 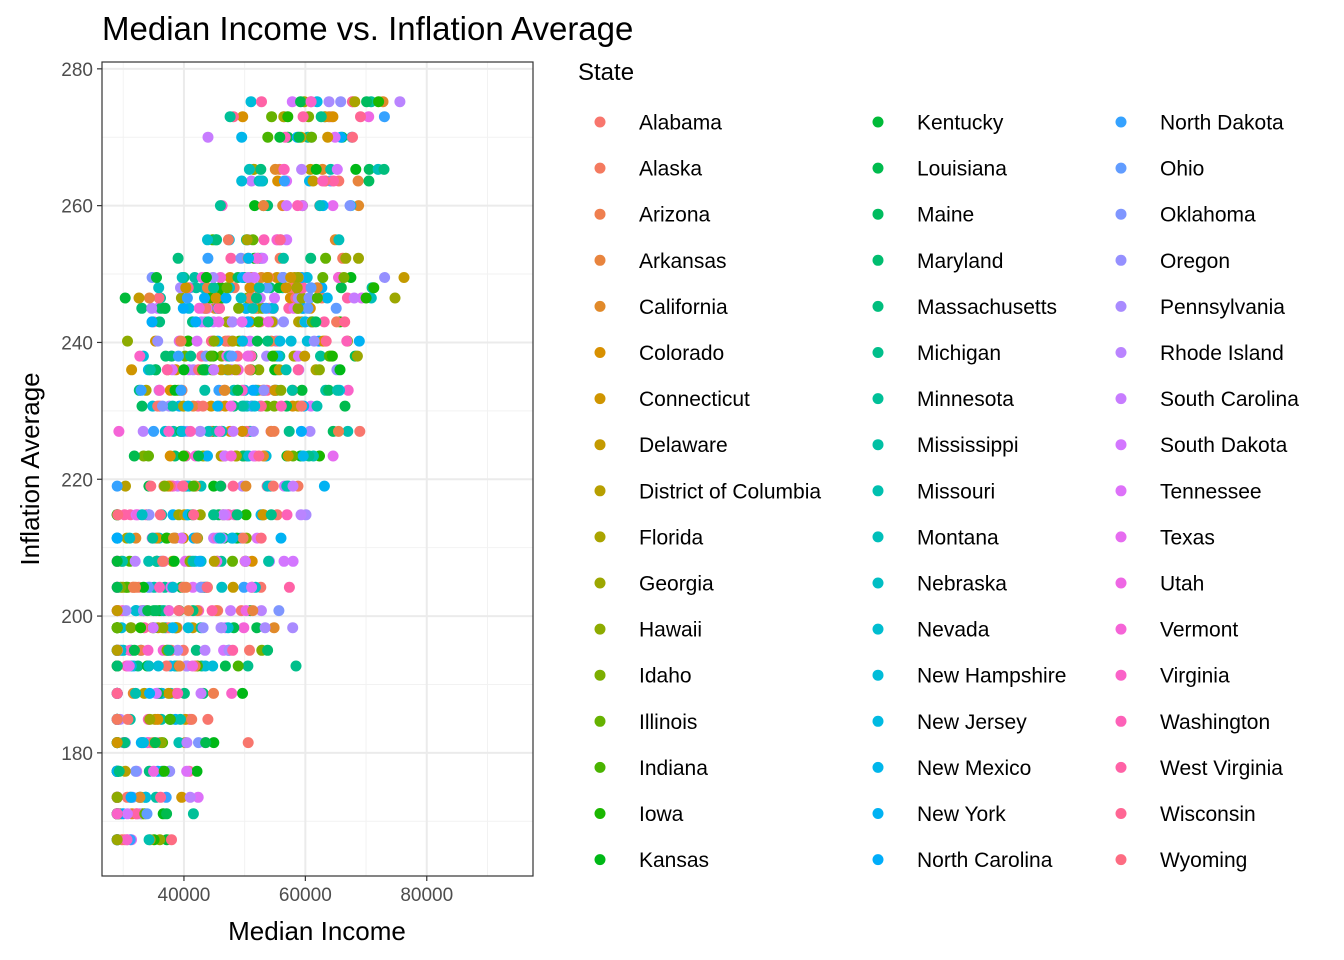 What do you see at coordinates (77, 617) in the screenshot?
I see `y-tick-label: 200` at bounding box center [77, 617].